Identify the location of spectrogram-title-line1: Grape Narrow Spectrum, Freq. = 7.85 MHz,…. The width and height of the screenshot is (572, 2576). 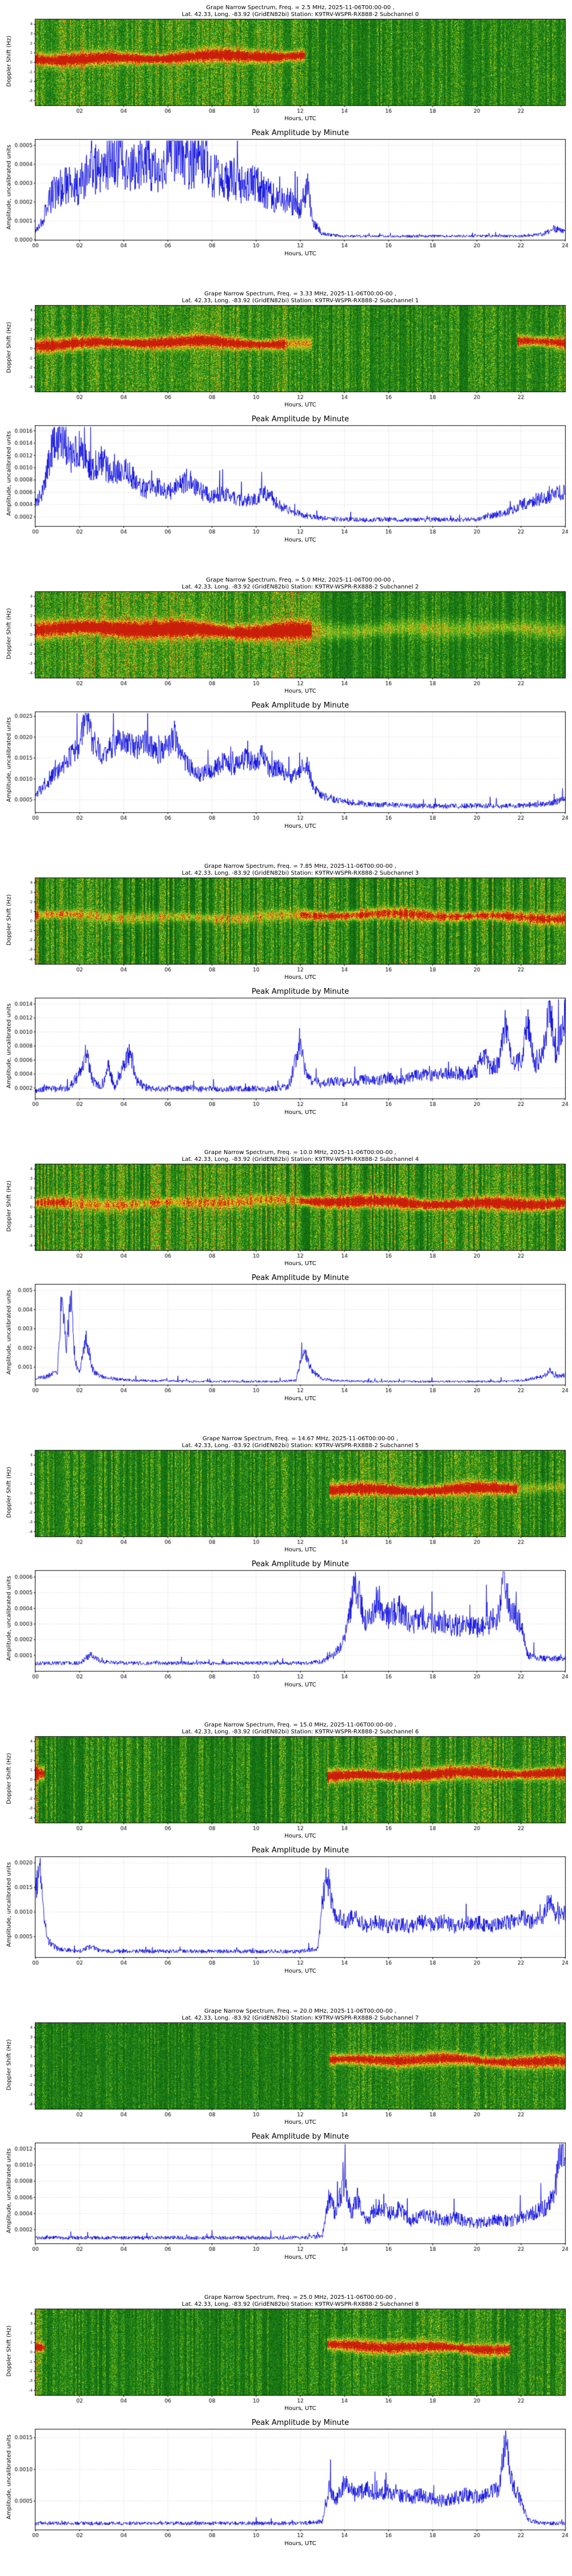
(300, 866).